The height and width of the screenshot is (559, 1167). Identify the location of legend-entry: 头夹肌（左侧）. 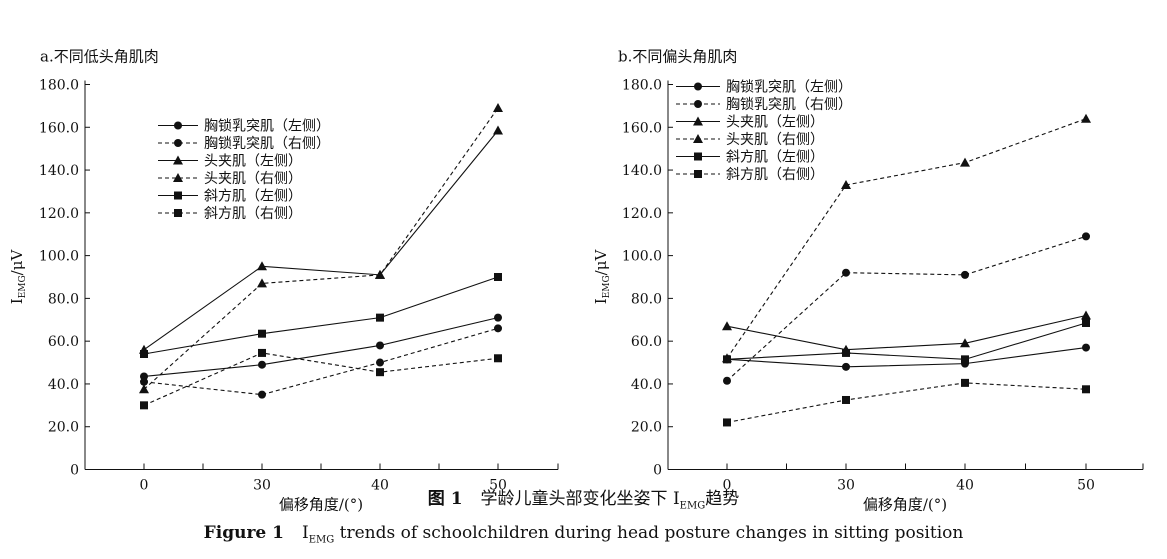
(230, 162).